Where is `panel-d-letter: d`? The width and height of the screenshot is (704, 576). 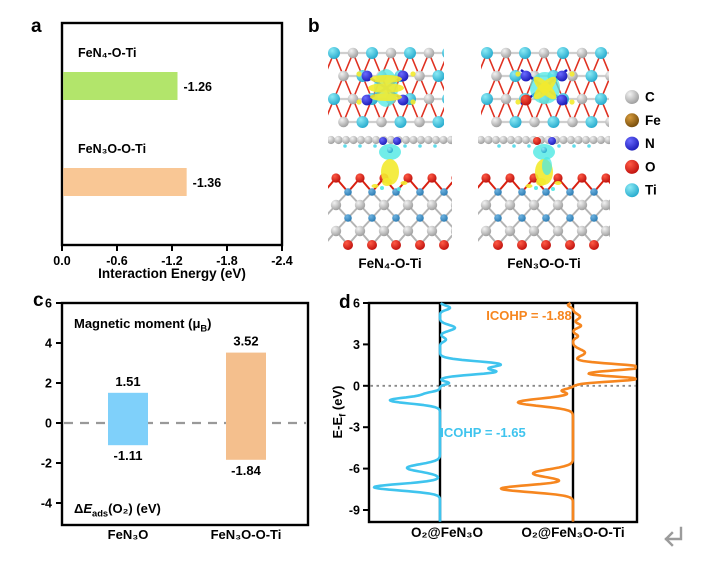 panel-d-letter: d is located at coordinates (345, 302).